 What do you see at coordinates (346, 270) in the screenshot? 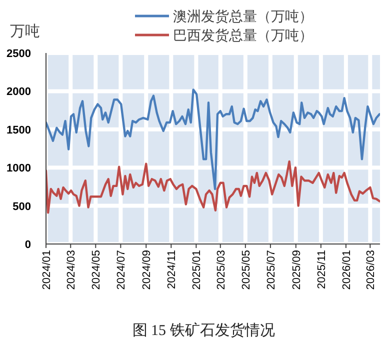
I see `x-tick-label: 2026/01` at bounding box center [346, 270].